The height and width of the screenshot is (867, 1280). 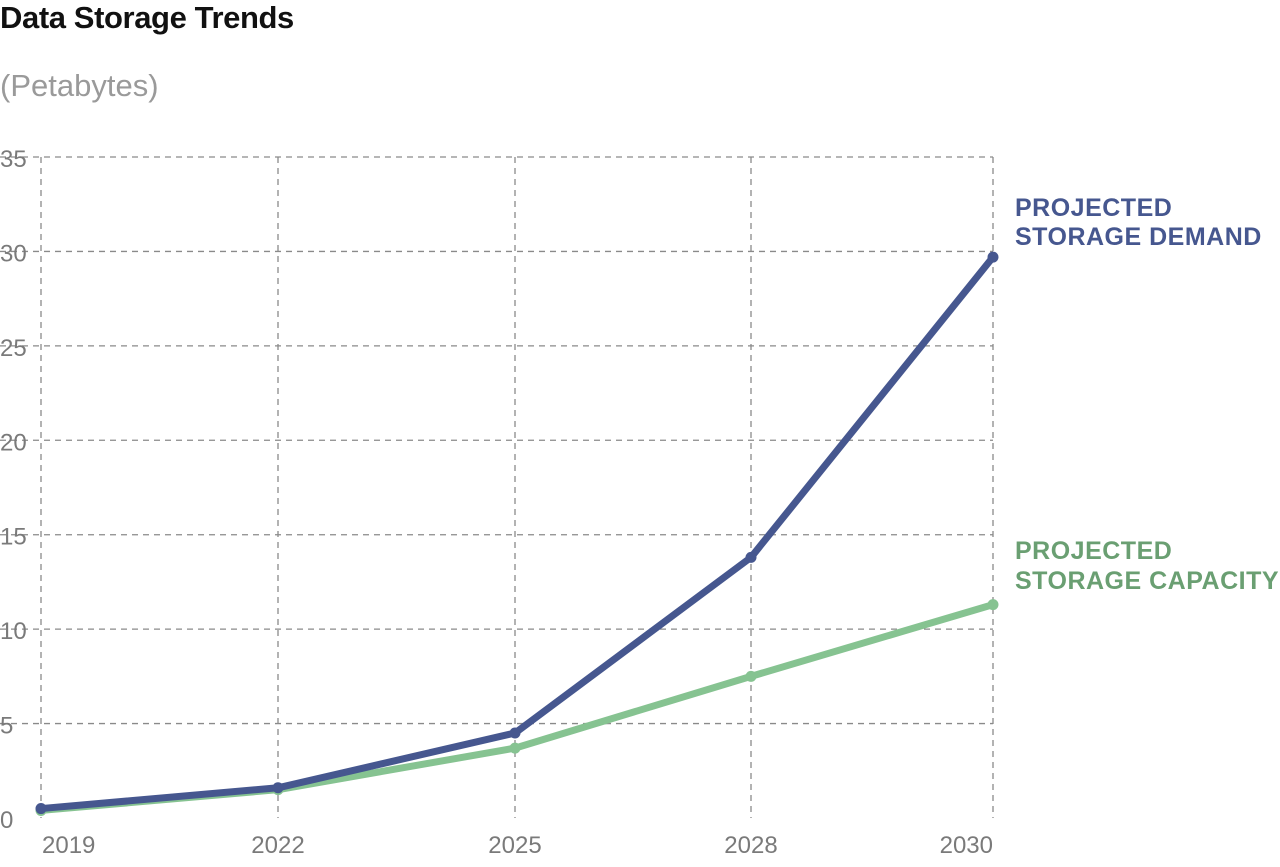 I want to click on x-axis-ticks: 2019 2022 2025 2028 2030, so click(x=517, y=845).